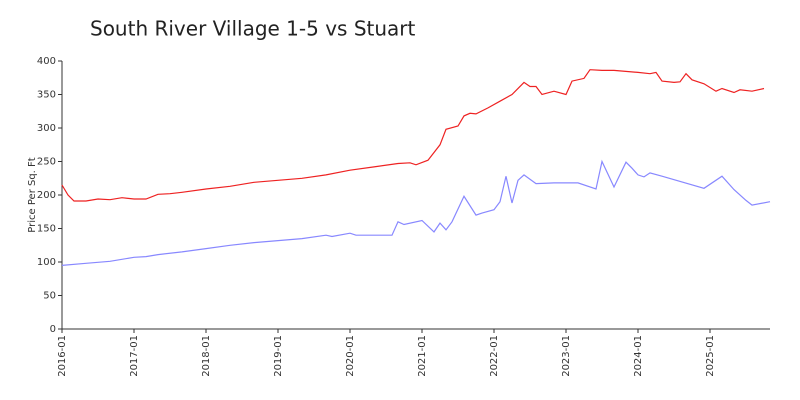 The height and width of the screenshot is (400, 800). I want to click on y-tick-label: 400, so click(46, 61).